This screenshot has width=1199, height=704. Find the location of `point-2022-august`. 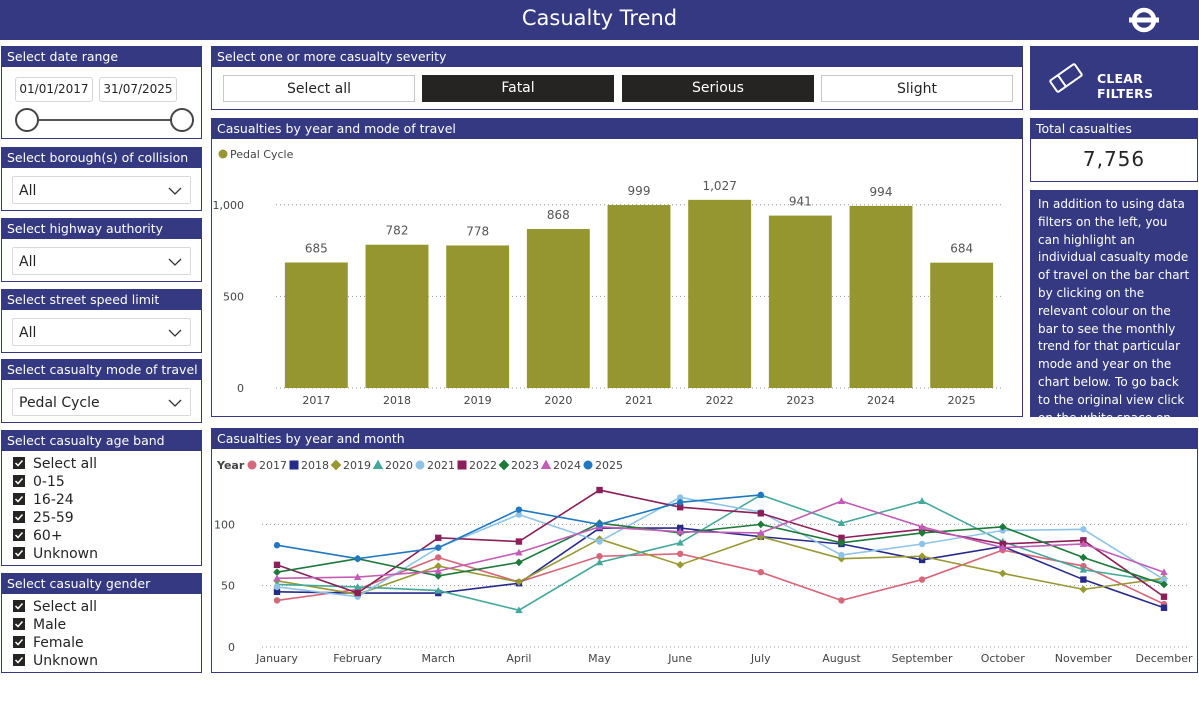

point-2022-august is located at coordinates (841, 538).